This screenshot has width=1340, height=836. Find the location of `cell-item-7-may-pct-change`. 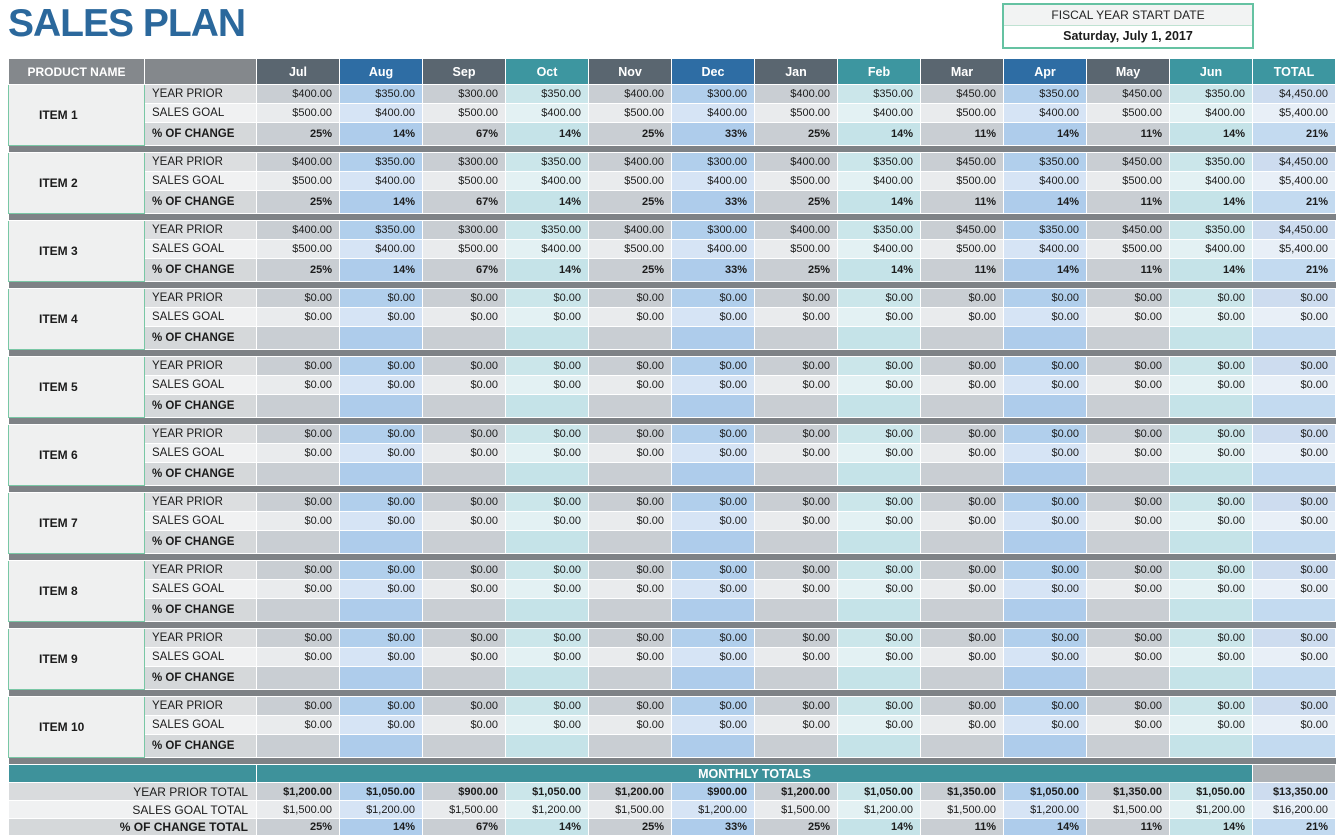

cell-item-7-may-pct-change is located at coordinates (1128, 542).